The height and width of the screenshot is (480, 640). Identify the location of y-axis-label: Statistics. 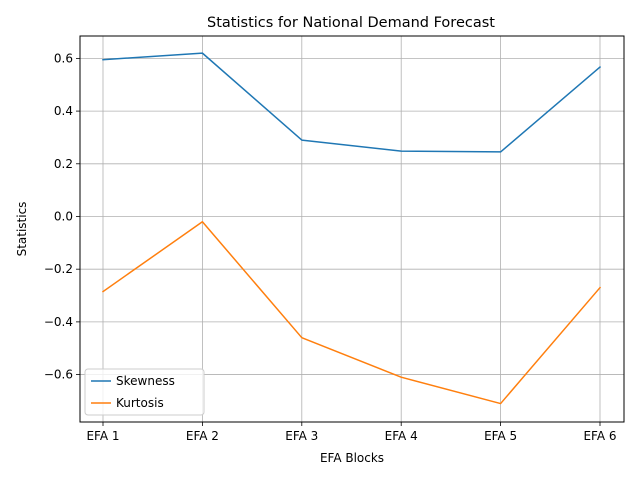
(22, 229).